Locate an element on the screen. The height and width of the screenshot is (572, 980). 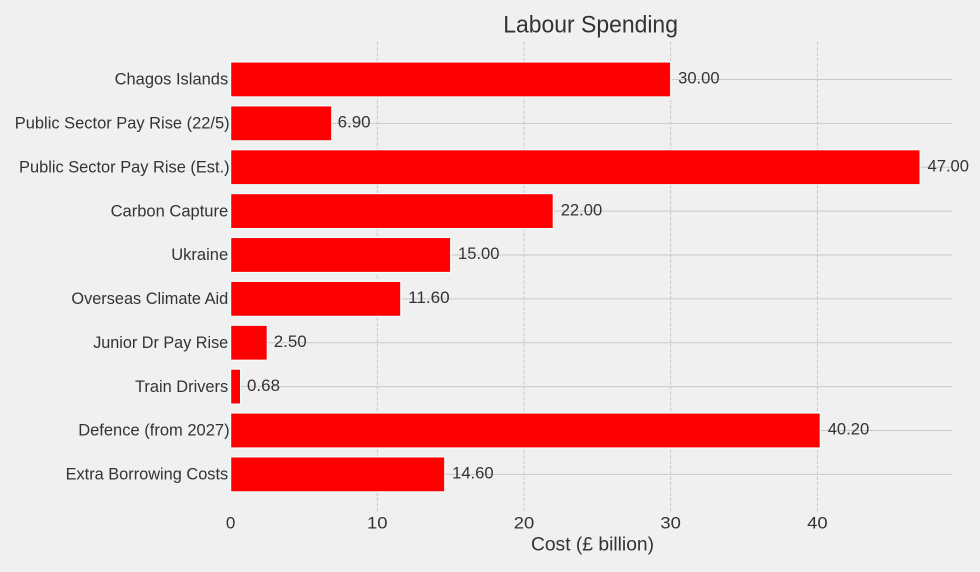
svg-text: Chagos Islands is located at coordinates (172, 79).